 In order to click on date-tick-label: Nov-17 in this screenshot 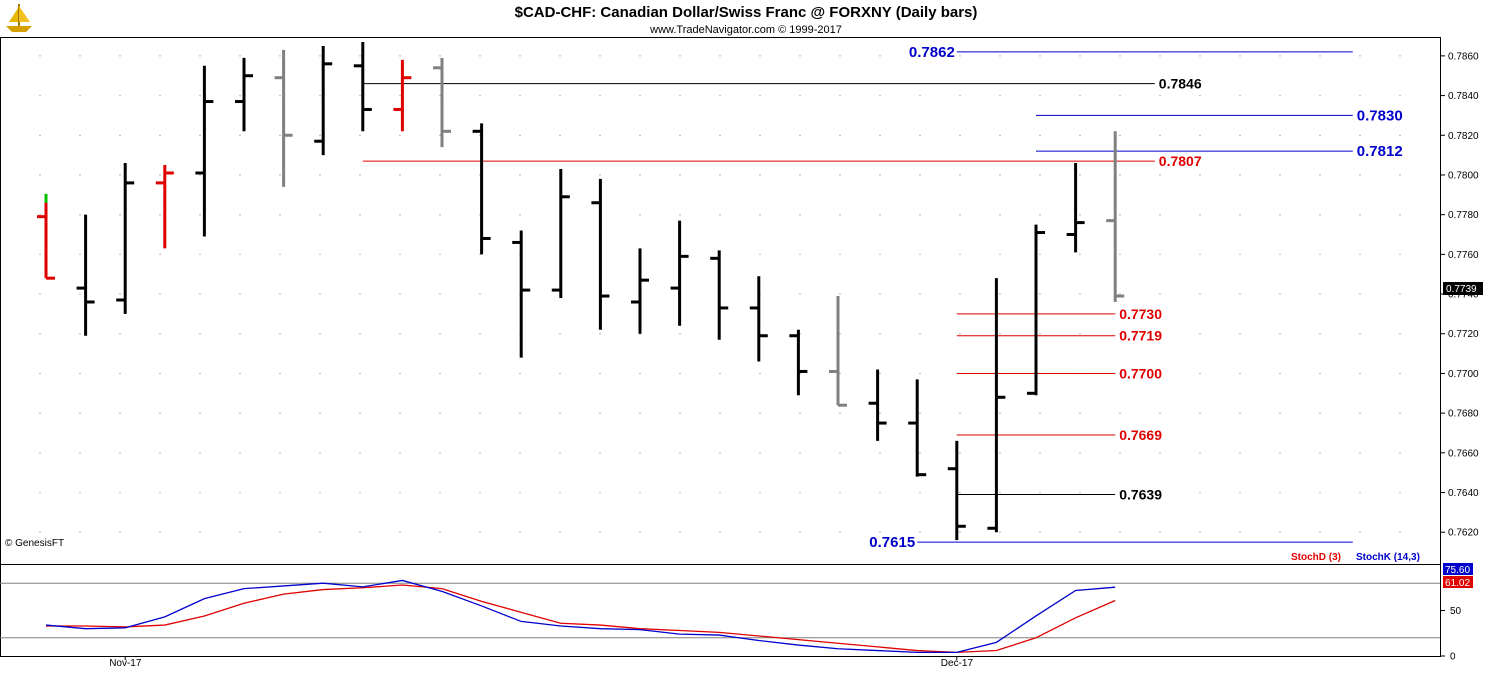, I will do `click(125, 663)`.